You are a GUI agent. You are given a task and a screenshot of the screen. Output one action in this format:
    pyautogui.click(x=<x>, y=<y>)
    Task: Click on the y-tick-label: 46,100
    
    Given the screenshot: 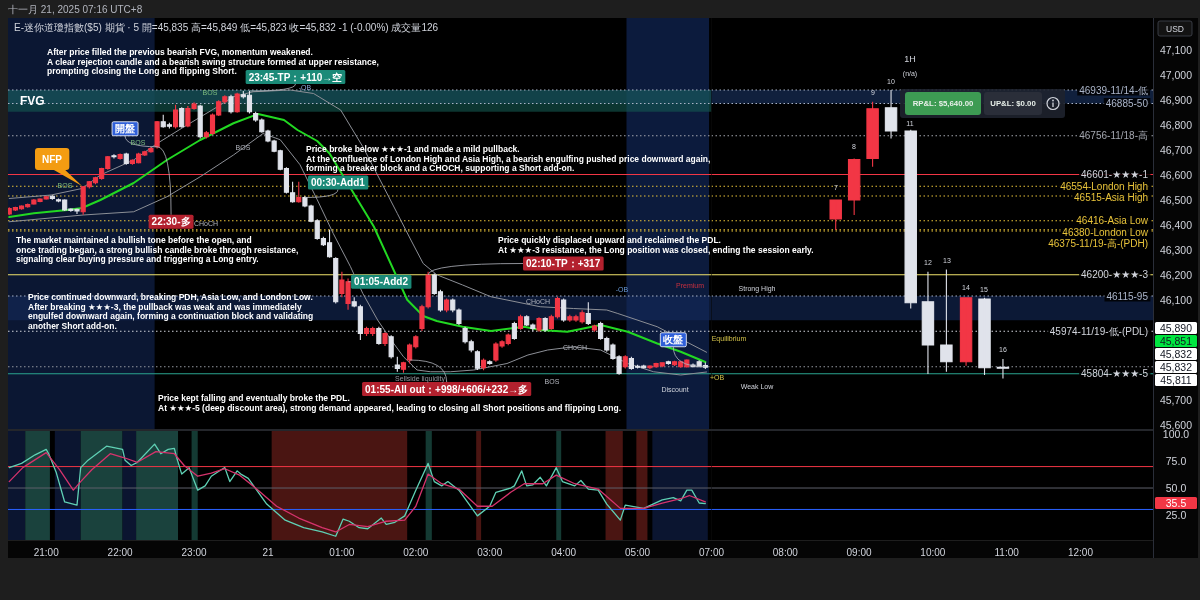 What is the action you would take?
    pyautogui.click(x=1176, y=299)
    